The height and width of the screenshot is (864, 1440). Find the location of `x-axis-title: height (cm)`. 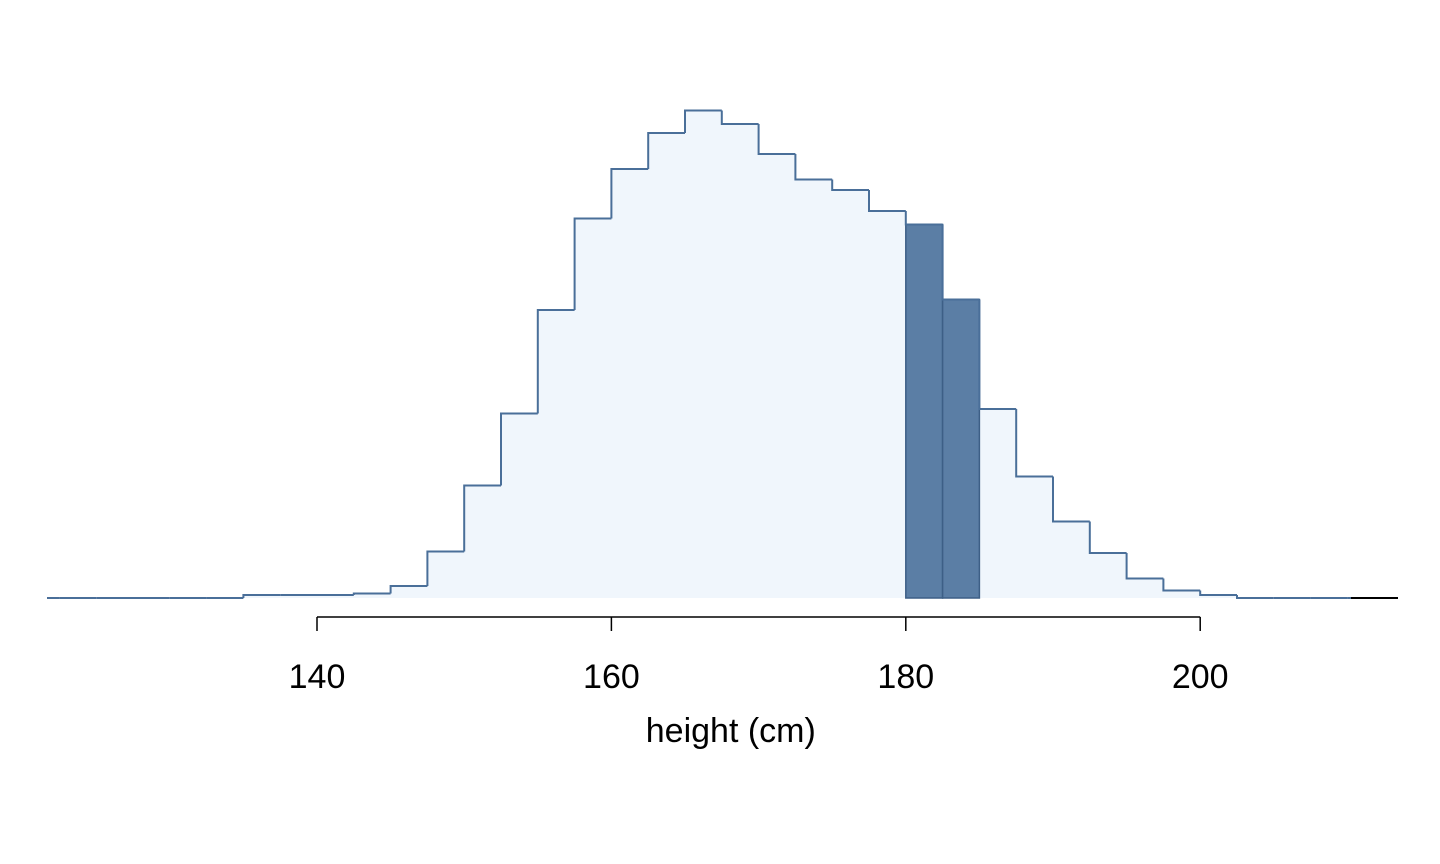

x-axis-title: height (cm) is located at coordinates (731, 731).